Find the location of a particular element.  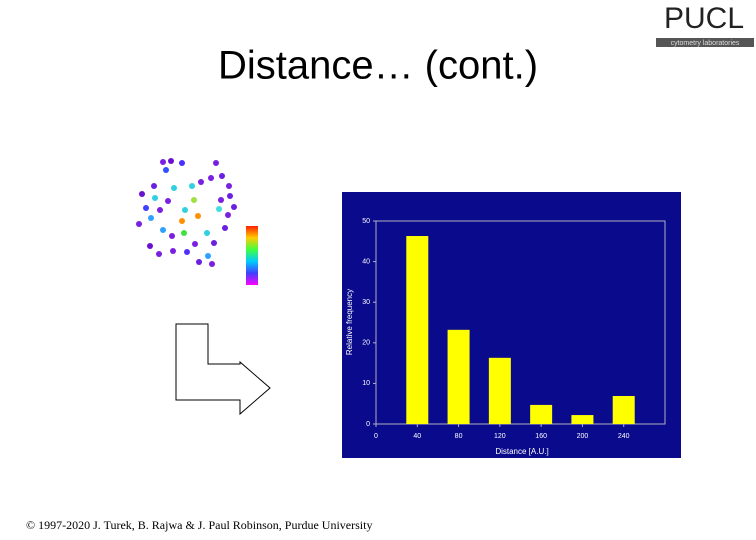

logo: PUCL is located at coordinates (704, 18).